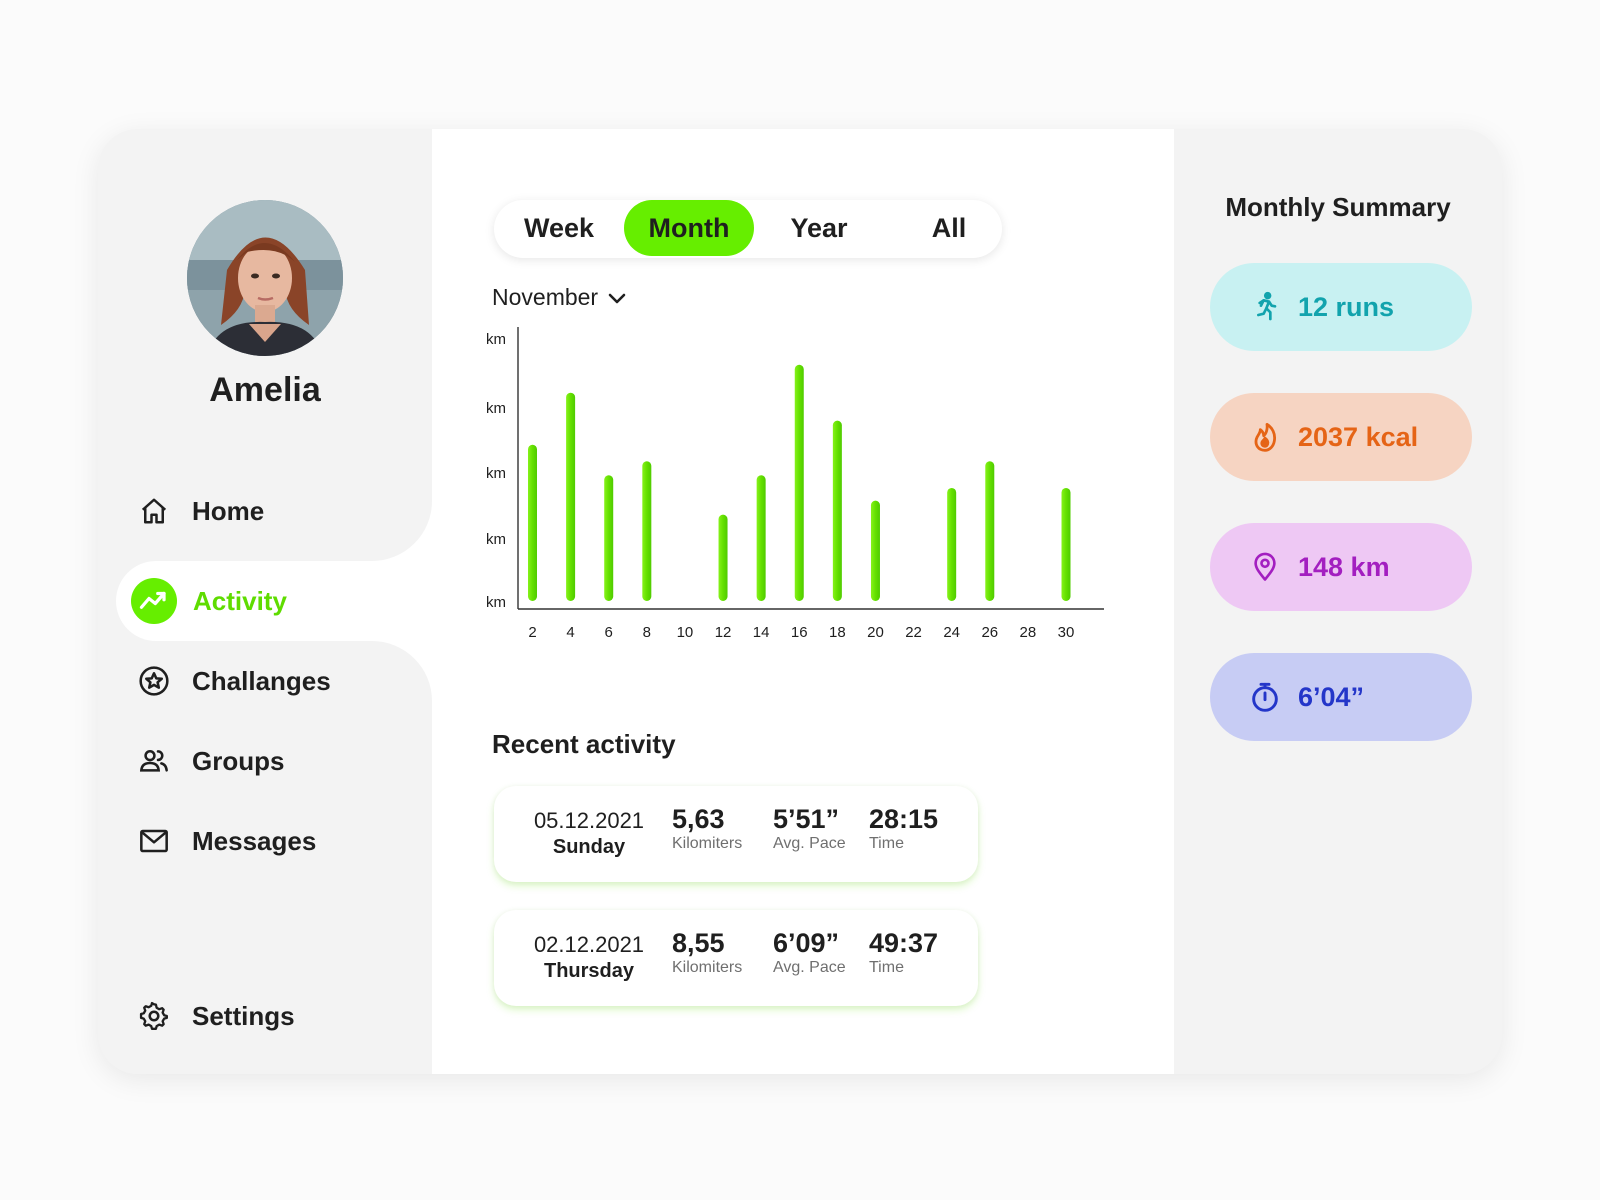  What do you see at coordinates (1265, 697) in the screenshot?
I see `stopwatch-icon` at bounding box center [1265, 697].